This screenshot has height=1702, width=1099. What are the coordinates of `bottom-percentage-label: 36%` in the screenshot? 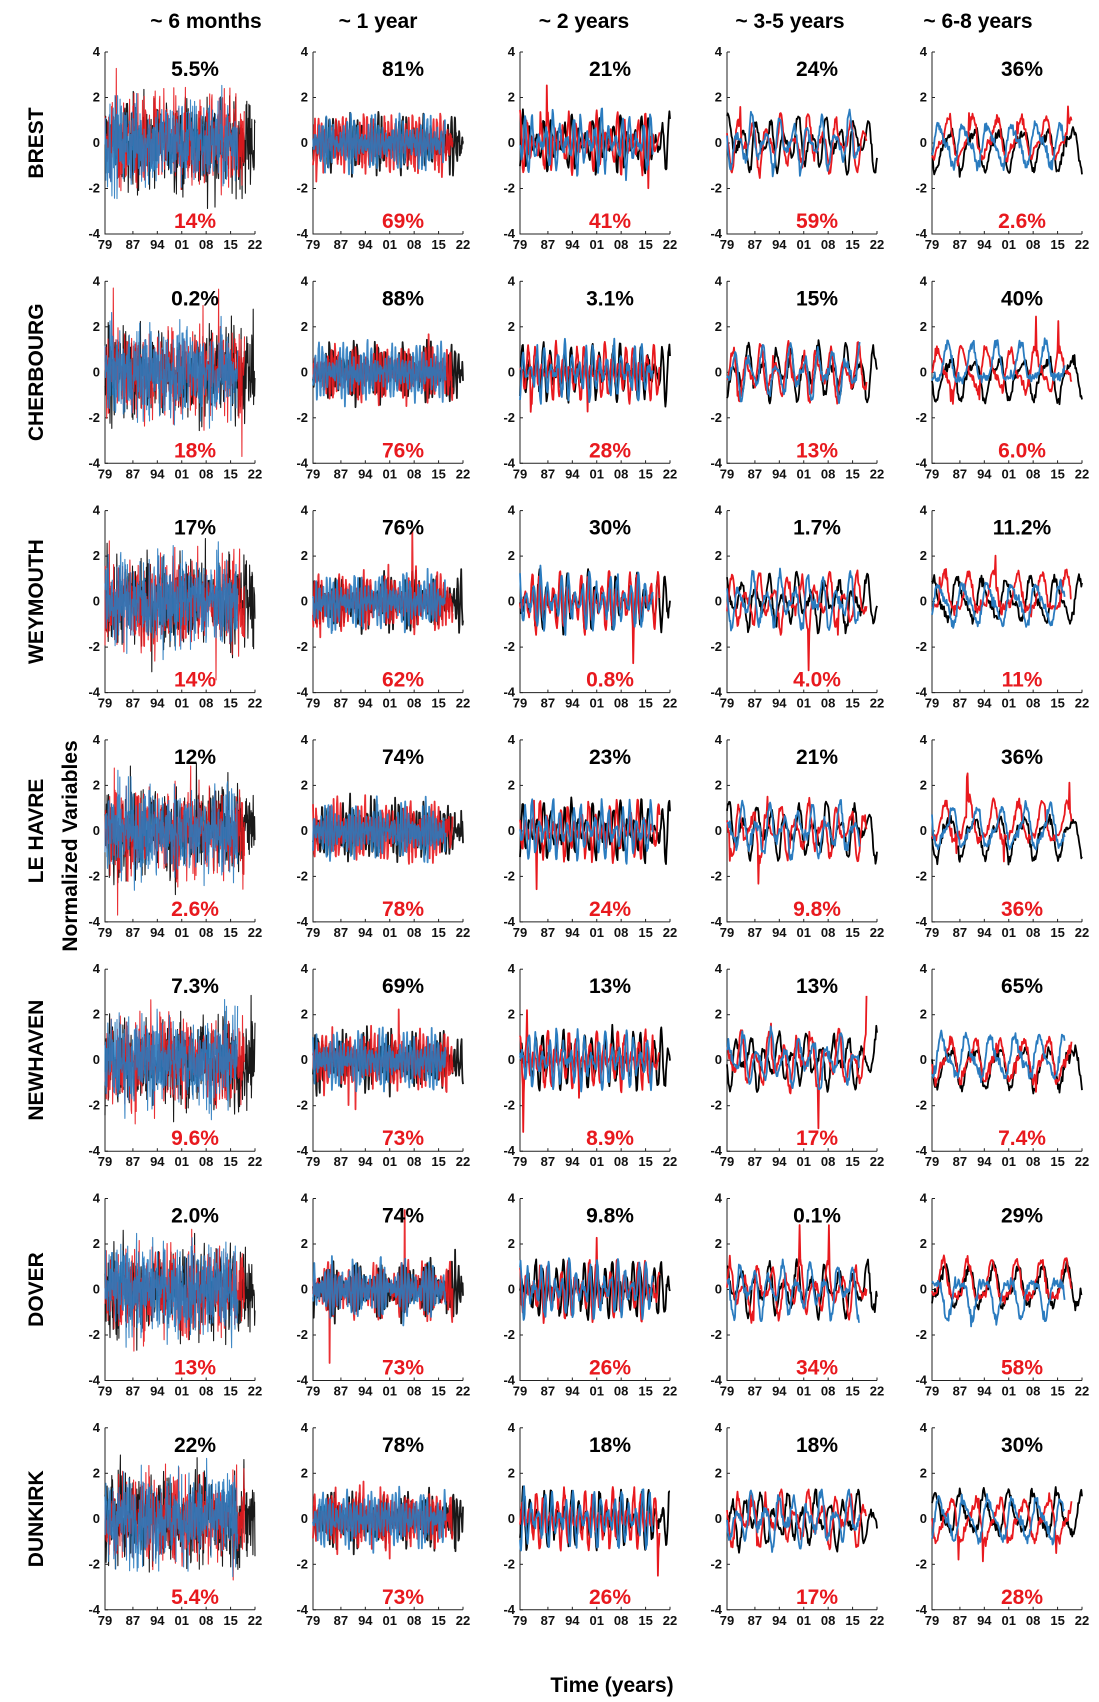 It's located at (1022, 909).